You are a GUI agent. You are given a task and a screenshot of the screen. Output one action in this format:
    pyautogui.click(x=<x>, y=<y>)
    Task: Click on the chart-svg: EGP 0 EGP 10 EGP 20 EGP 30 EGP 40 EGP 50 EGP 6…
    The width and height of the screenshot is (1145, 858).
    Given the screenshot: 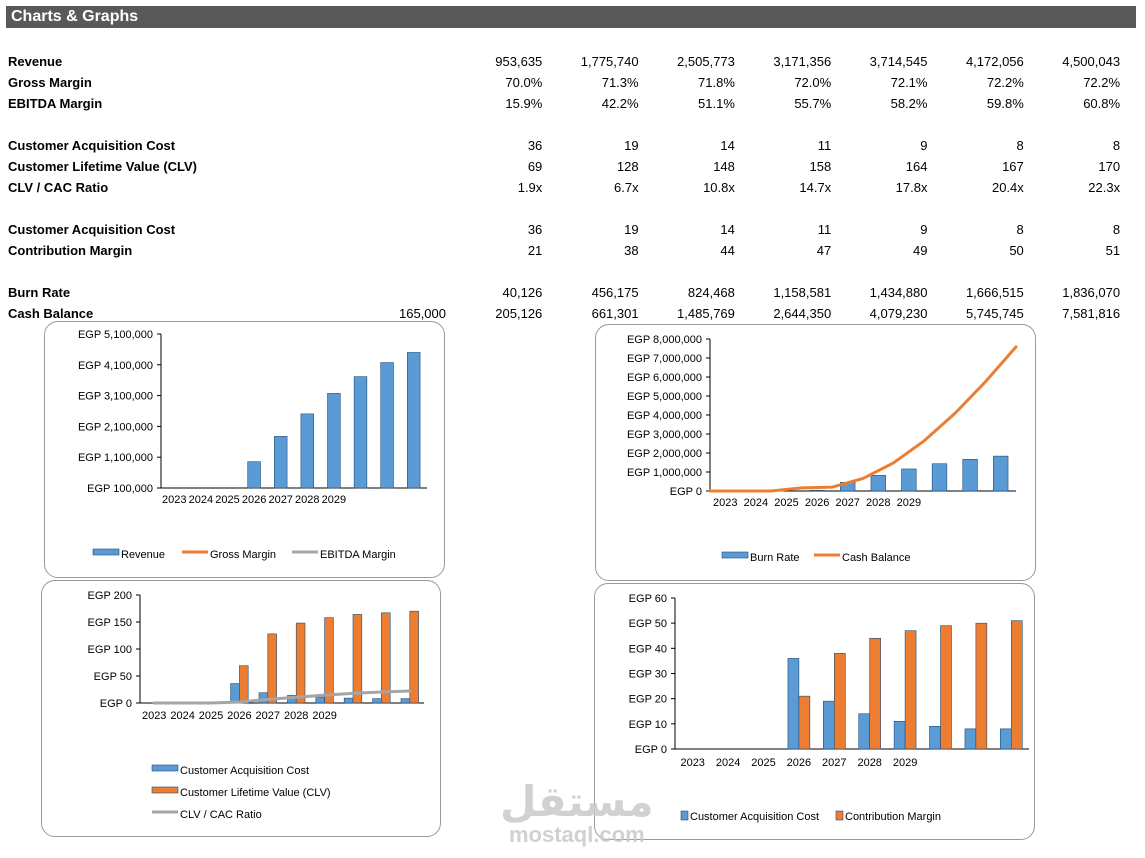 What is the action you would take?
    pyautogui.click(x=829, y=708)
    